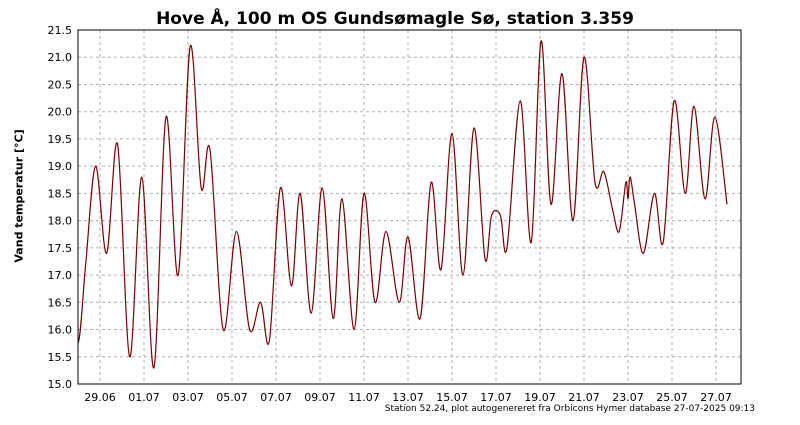 This screenshot has height=425, width=800. Describe the element at coordinates (232, 397) in the screenshot. I see `x-tick-label: 05.07` at that location.